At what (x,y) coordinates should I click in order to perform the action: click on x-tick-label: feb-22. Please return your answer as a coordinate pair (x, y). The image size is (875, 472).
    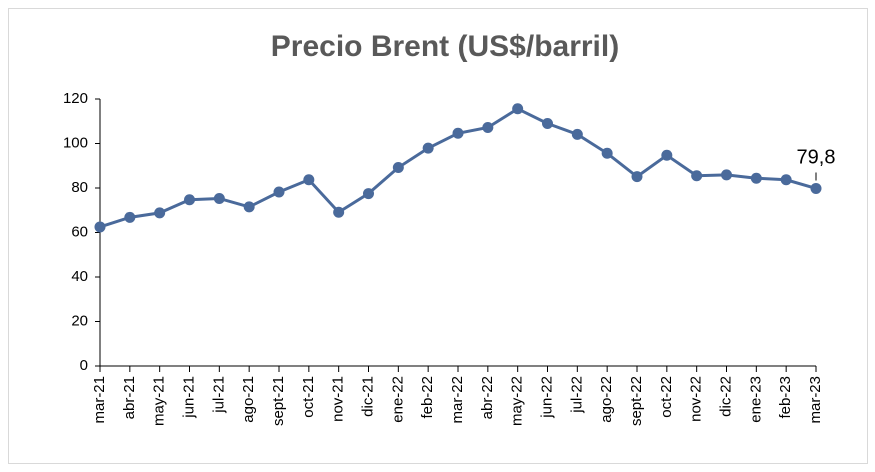
    Looking at the image, I should click on (427, 397).